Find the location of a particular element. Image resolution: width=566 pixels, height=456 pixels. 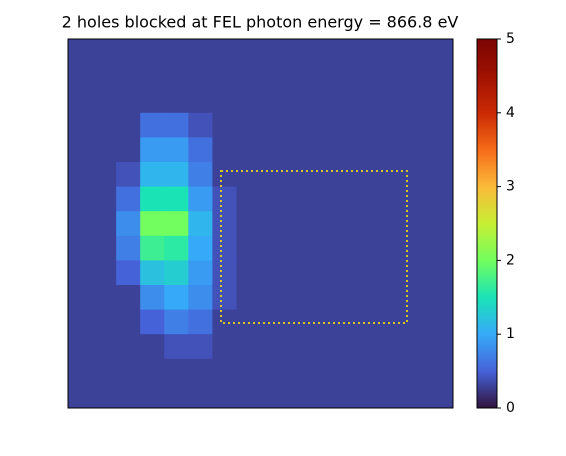

region-box is located at coordinates (314, 247).